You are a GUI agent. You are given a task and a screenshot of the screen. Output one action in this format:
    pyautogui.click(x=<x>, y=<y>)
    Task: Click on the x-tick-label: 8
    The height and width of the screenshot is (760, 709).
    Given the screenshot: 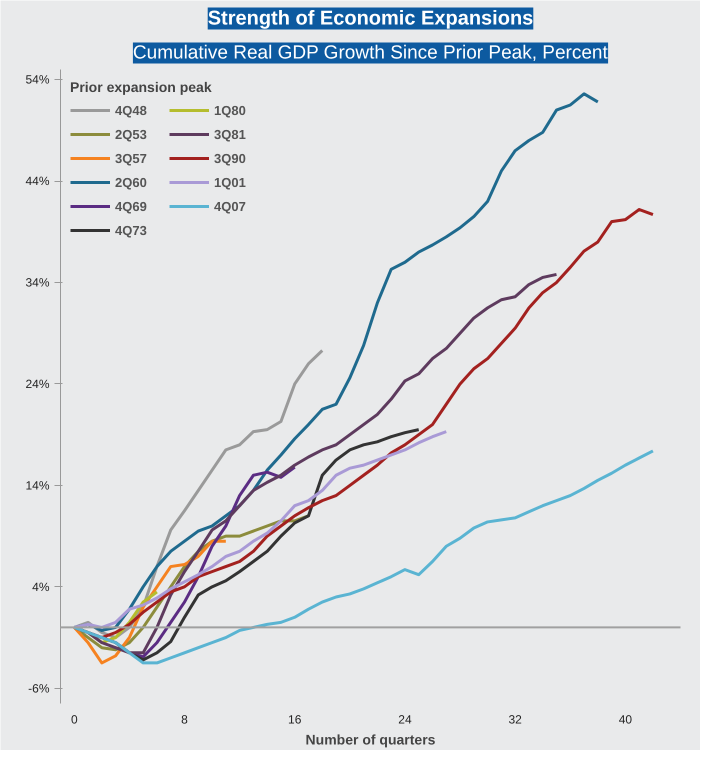 What is the action you would take?
    pyautogui.click(x=184, y=719)
    